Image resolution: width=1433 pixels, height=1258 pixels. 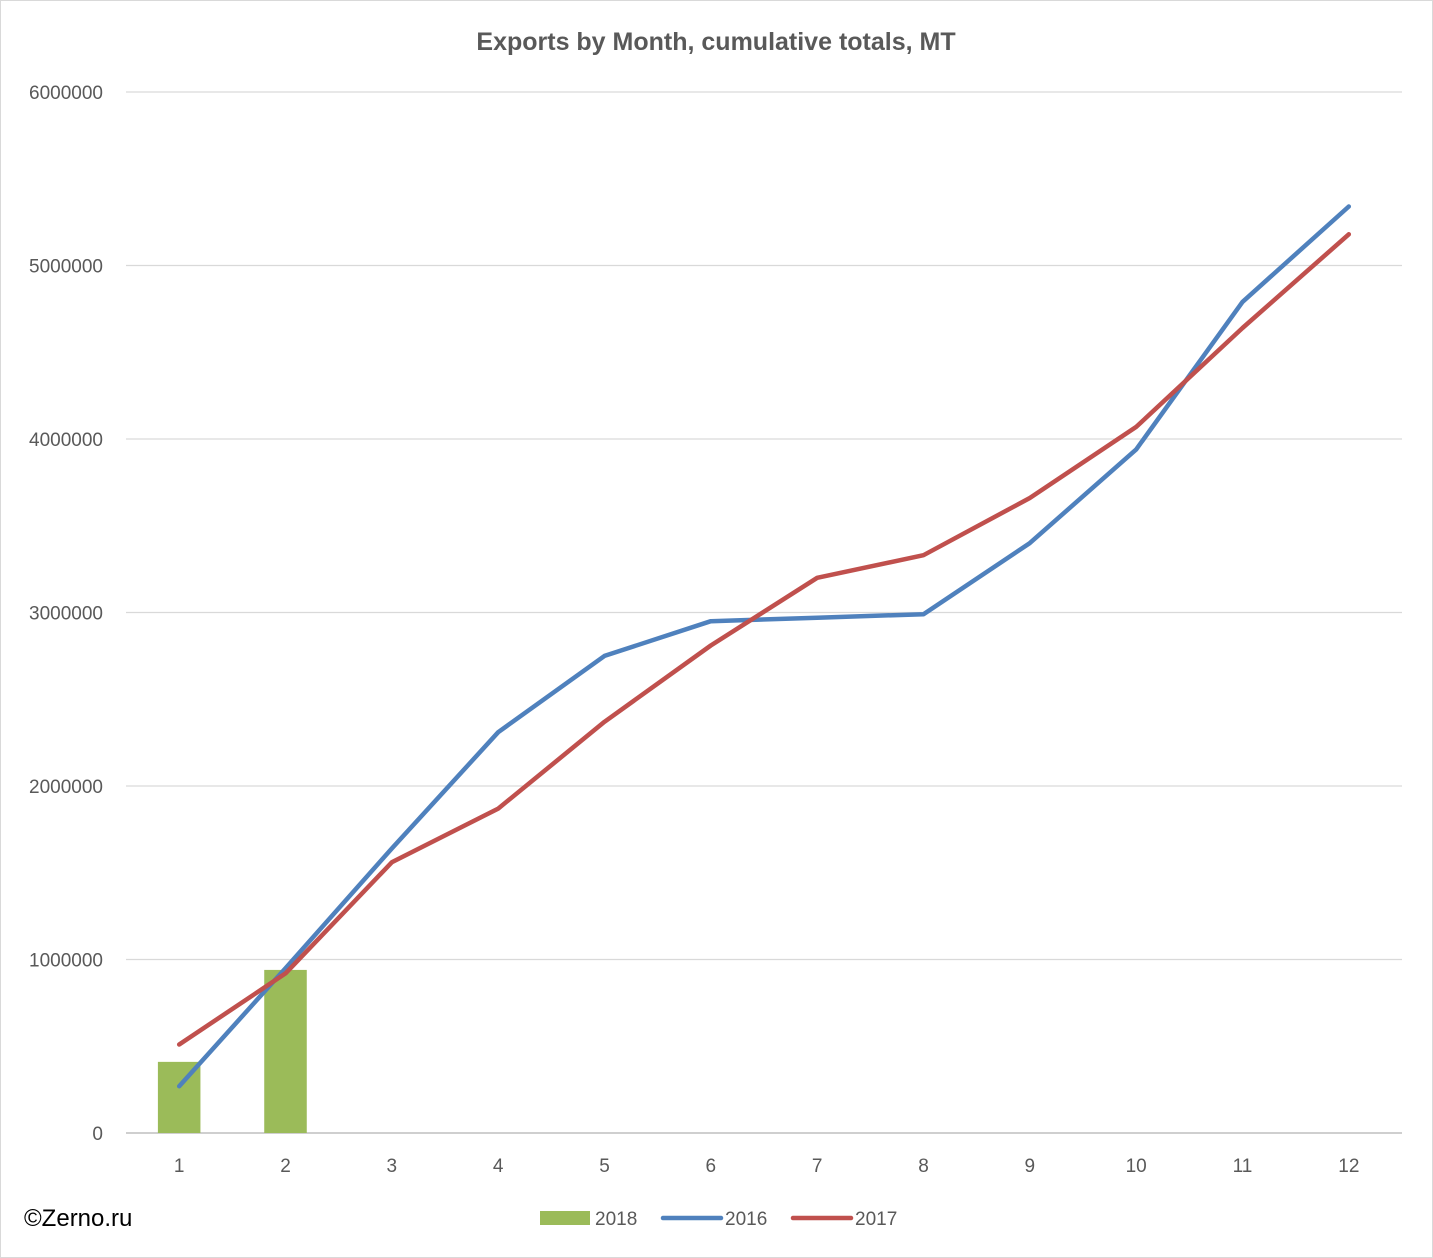 I want to click on legend-item-2017: 2017, so click(x=843, y=1219).